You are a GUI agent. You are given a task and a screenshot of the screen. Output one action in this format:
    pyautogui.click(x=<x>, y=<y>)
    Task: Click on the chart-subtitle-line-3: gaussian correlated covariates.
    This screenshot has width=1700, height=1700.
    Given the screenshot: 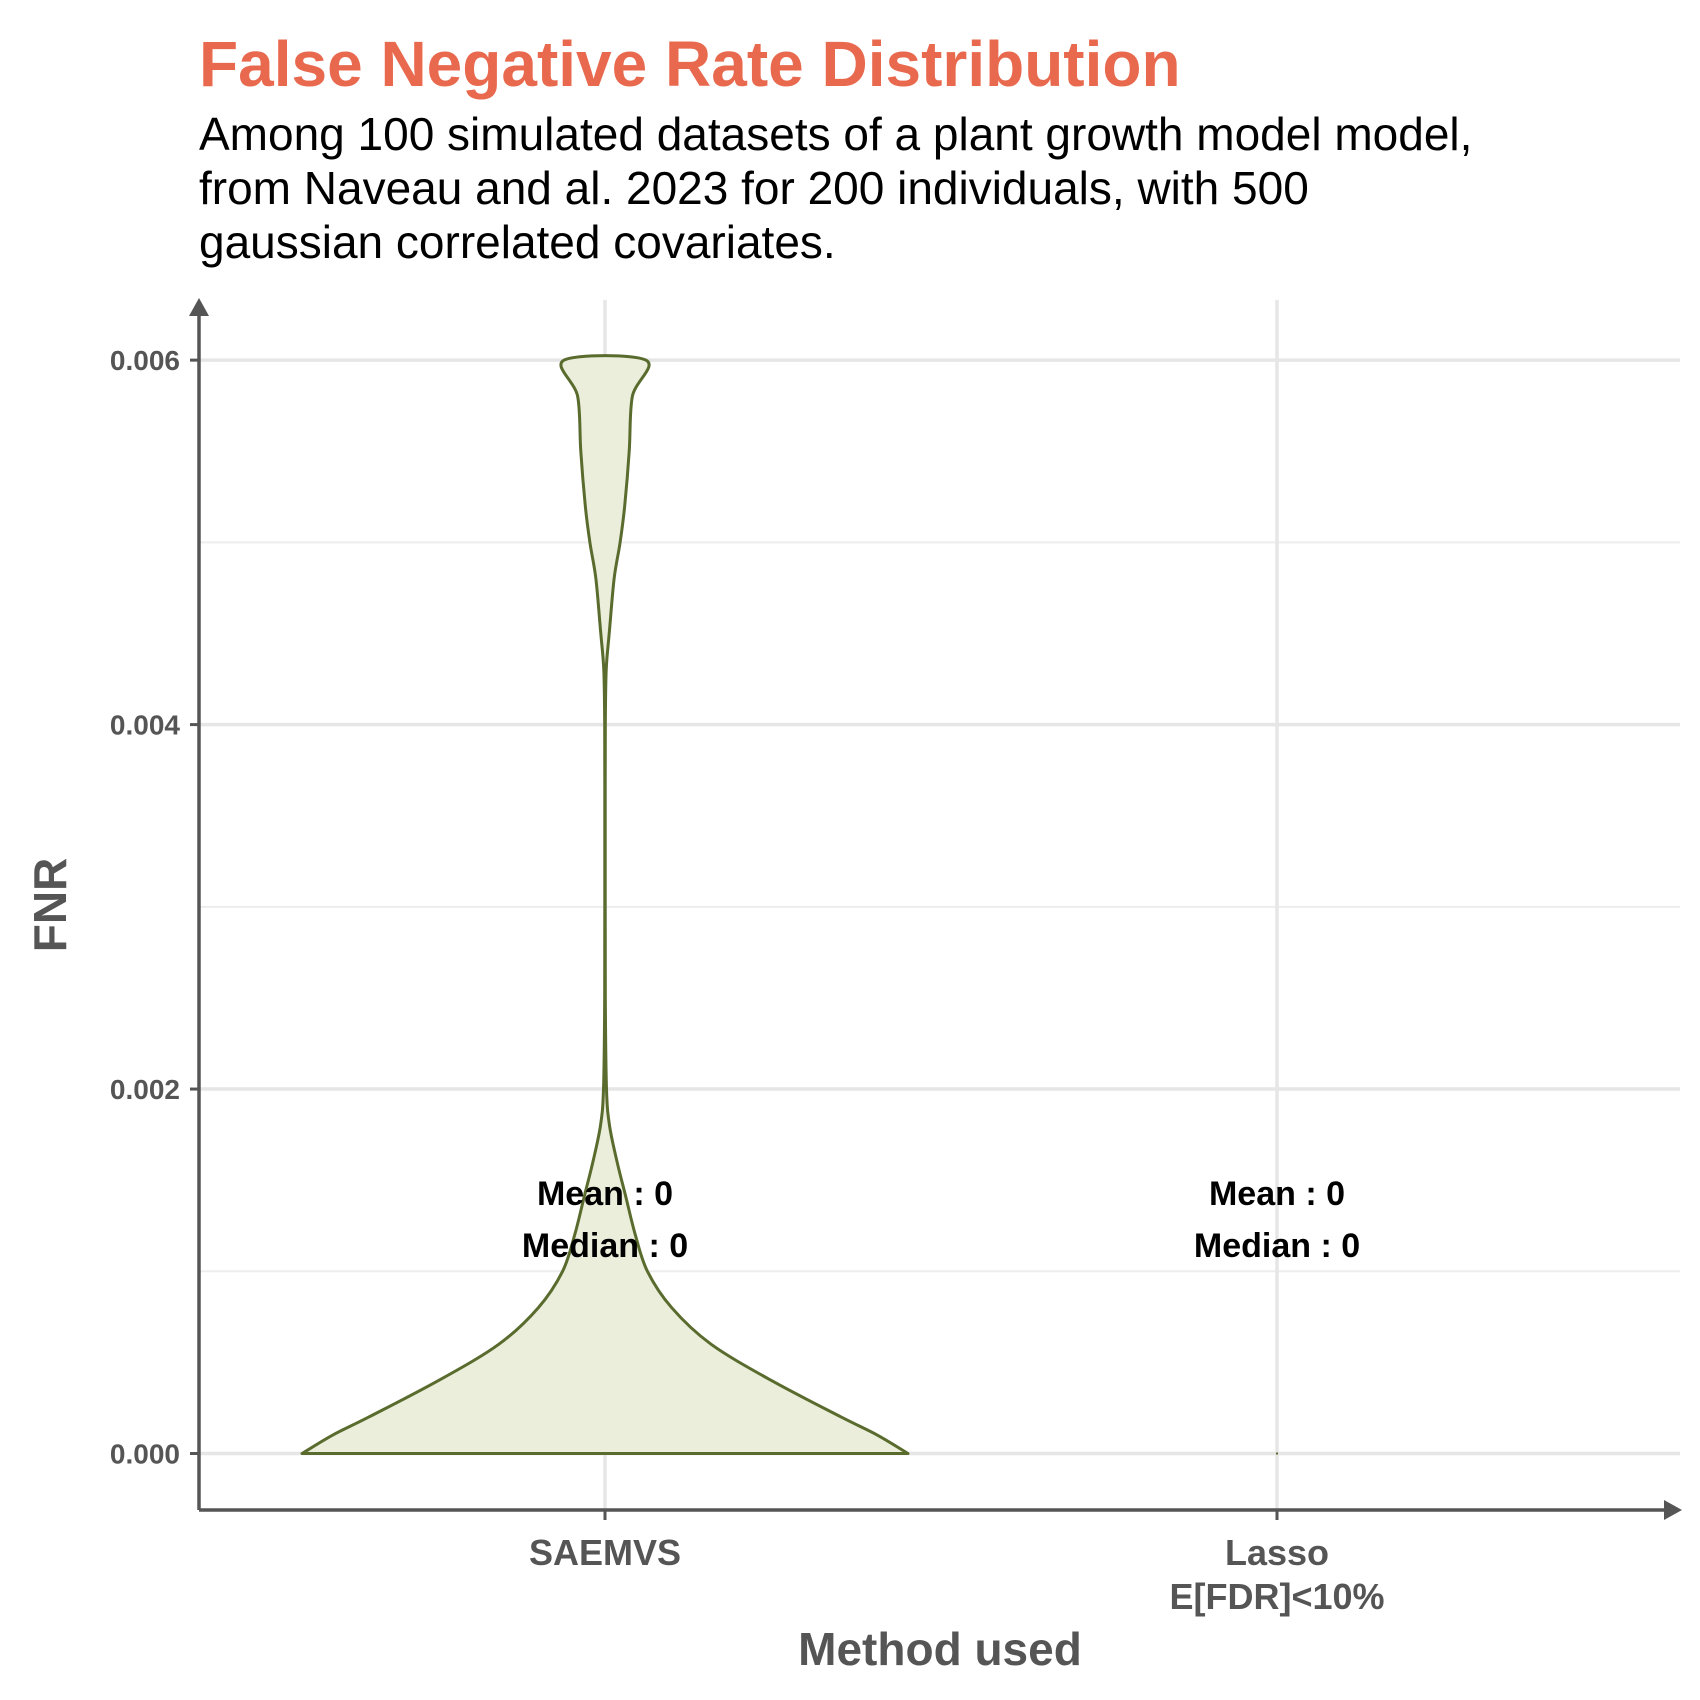 What is the action you would take?
    pyautogui.click(x=517, y=242)
    